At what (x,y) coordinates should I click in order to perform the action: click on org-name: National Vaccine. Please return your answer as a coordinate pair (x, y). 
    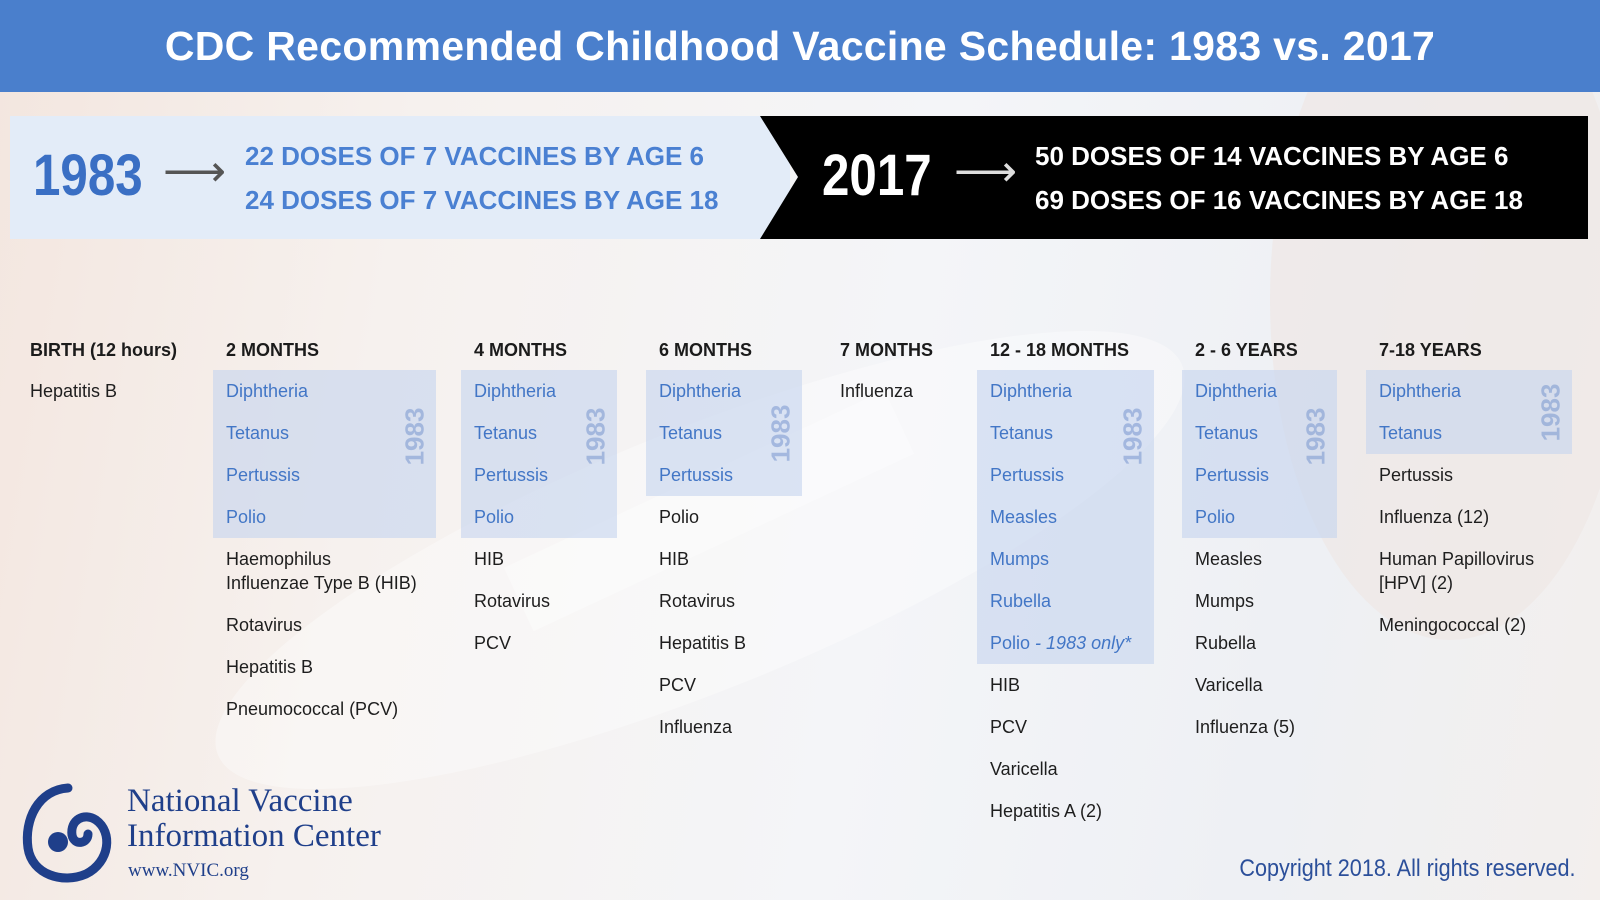
    Looking at the image, I should click on (240, 801).